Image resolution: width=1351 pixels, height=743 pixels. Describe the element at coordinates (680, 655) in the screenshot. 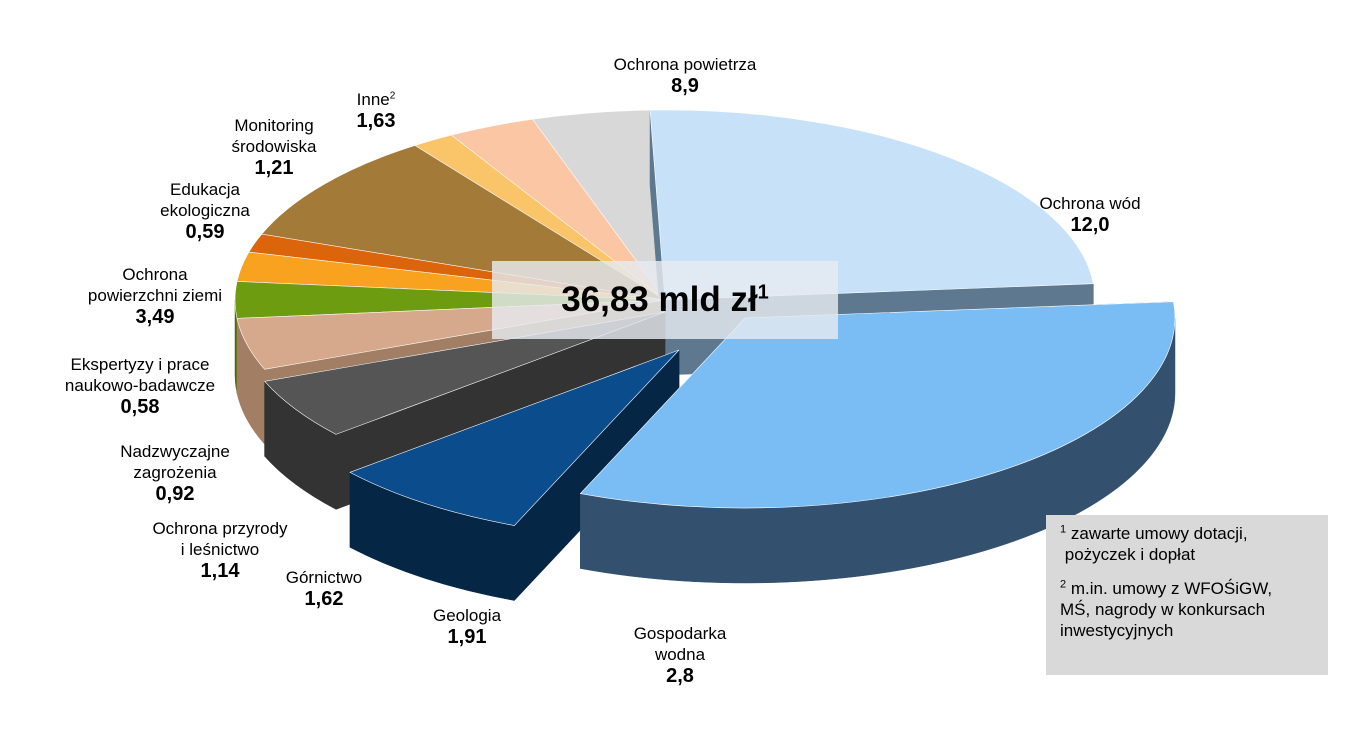

I see `label-gospodarka-wodna: Gospodarka wodna 2,8` at that location.